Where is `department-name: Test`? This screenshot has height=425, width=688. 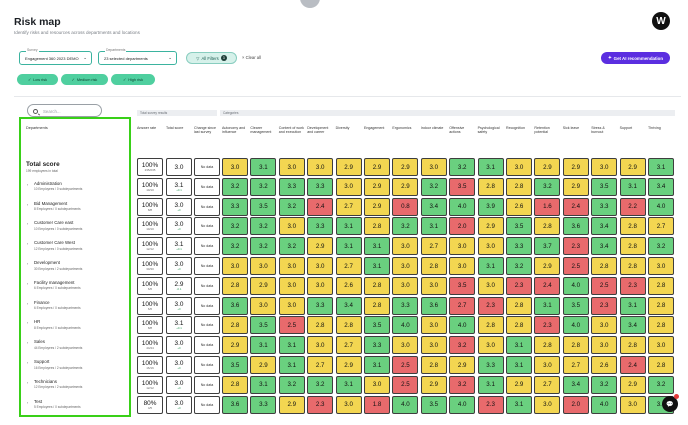
department-name: Test is located at coordinates (38, 401).